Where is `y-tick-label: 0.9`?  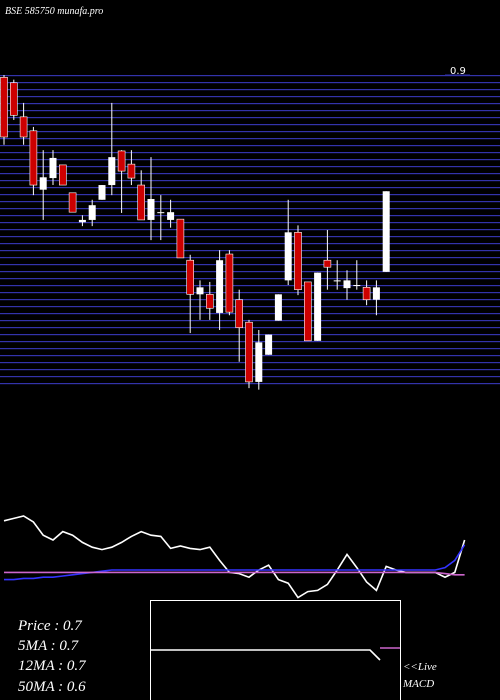
y-tick-label: 0.9 is located at coordinates (458, 71).